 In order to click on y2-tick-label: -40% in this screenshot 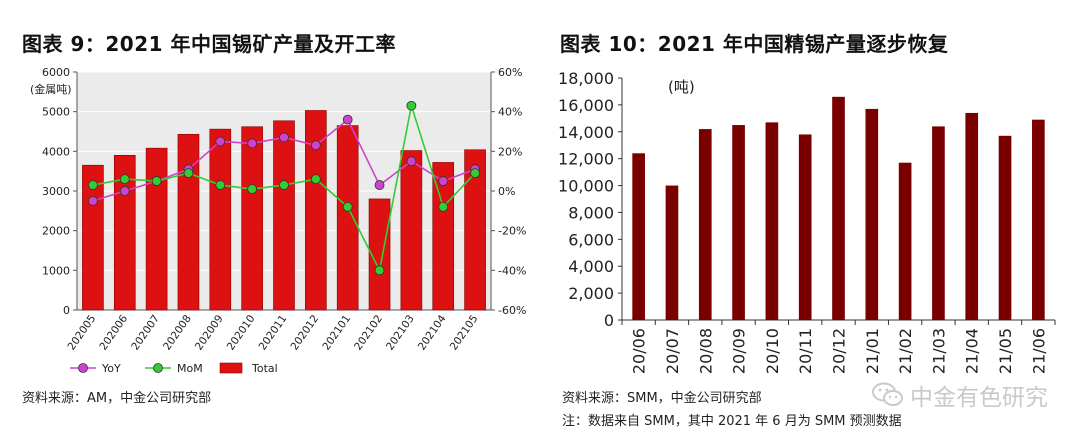, I will do `click(512, 270)`.